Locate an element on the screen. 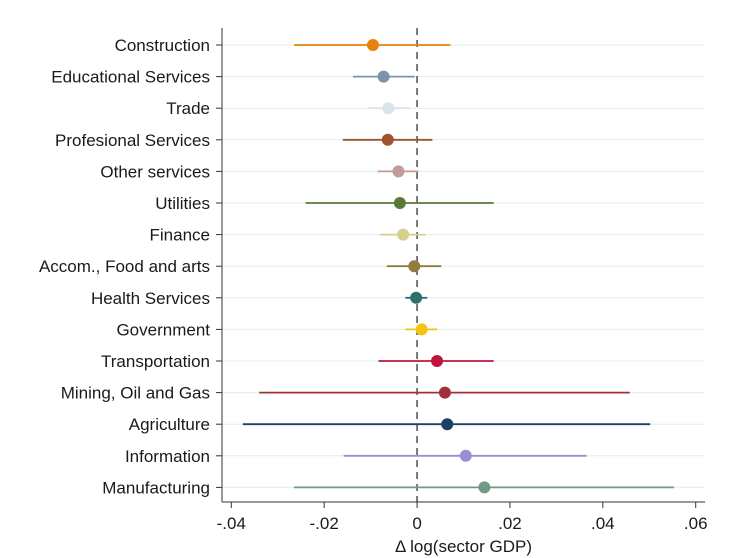 The width and height of the screenshot is (735, 558). category-label: Finance is located at coordinates (180, 235).